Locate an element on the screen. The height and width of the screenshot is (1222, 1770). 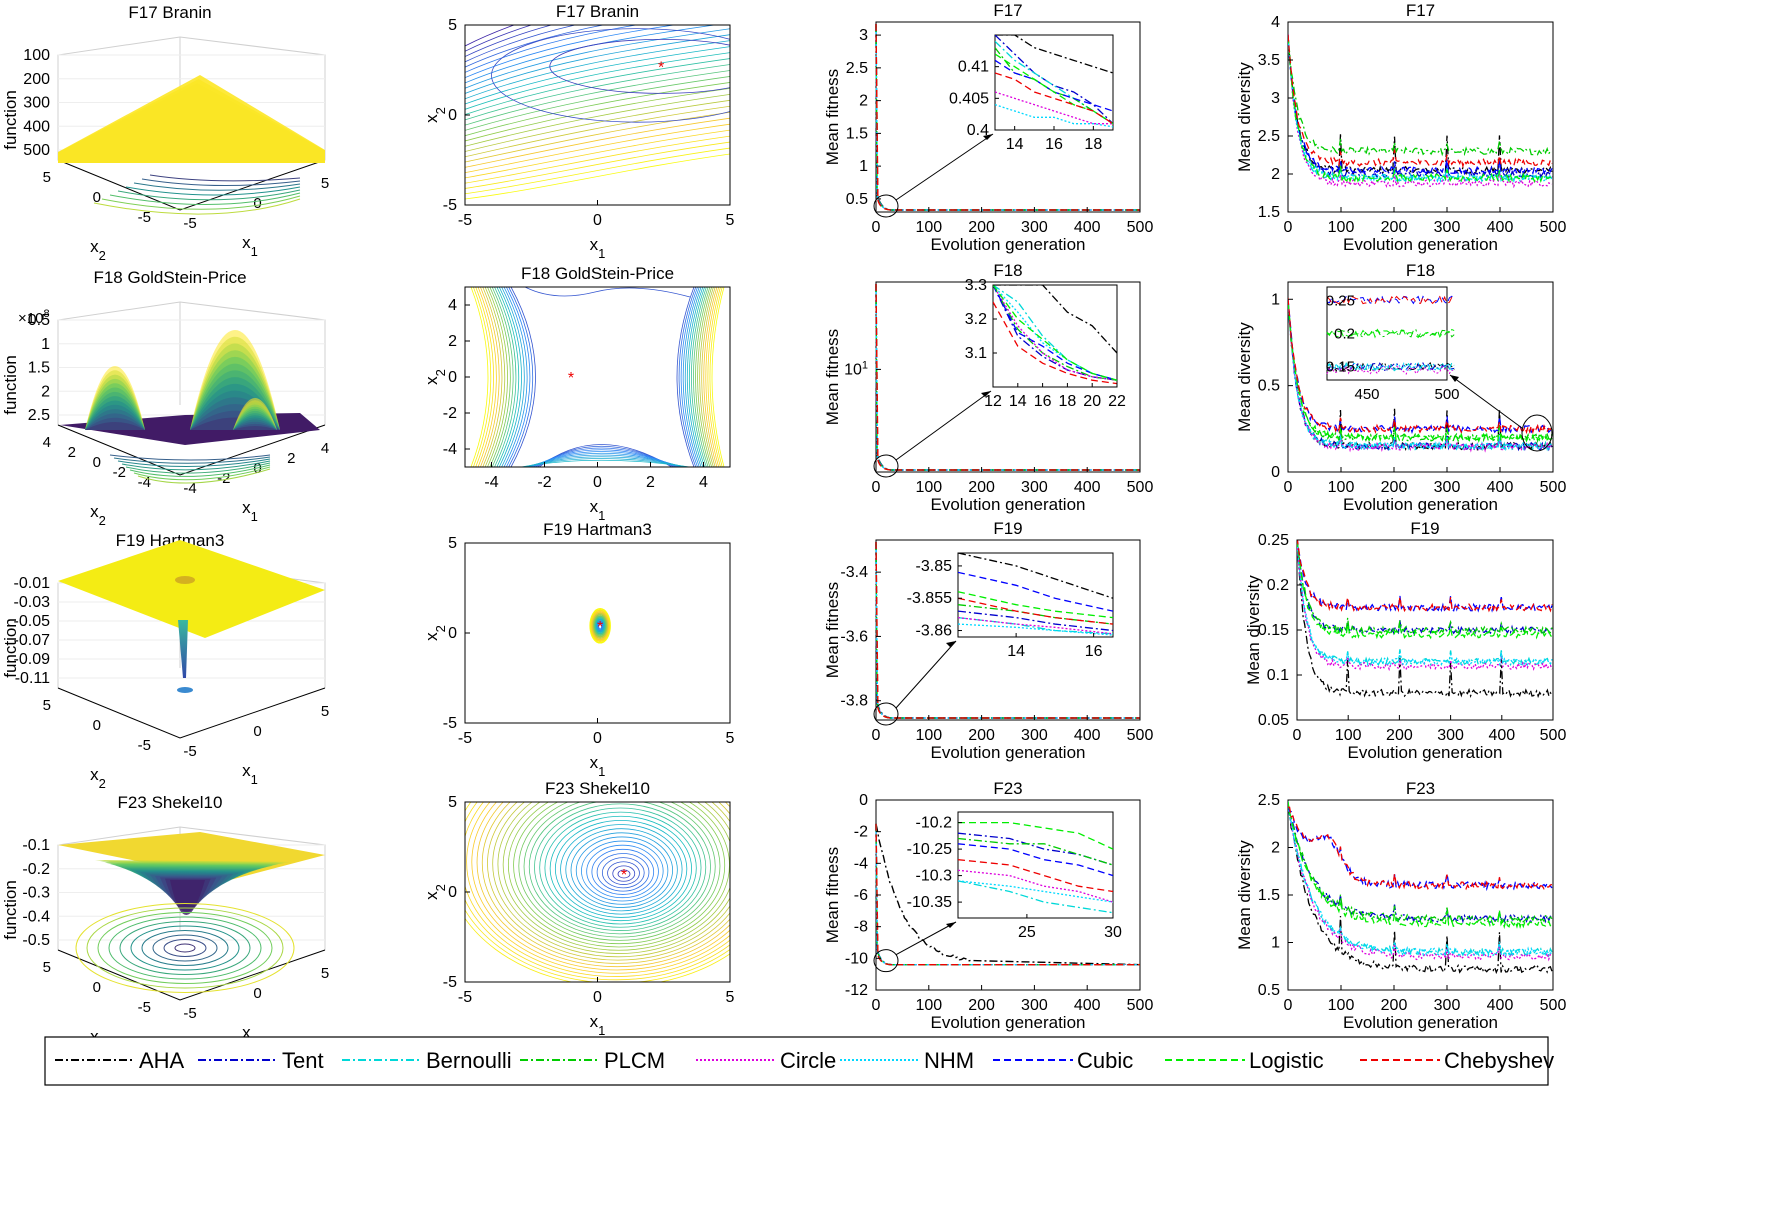
y-tick-label: -3.8 is located at coordinates (854, 701).